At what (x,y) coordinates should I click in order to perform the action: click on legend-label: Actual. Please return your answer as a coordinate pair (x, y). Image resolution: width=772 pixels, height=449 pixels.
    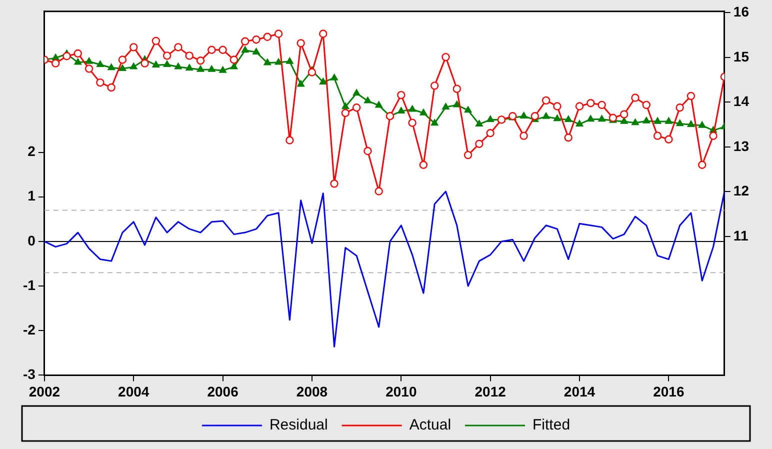
    Looking at the image, I should click on (430, 425).